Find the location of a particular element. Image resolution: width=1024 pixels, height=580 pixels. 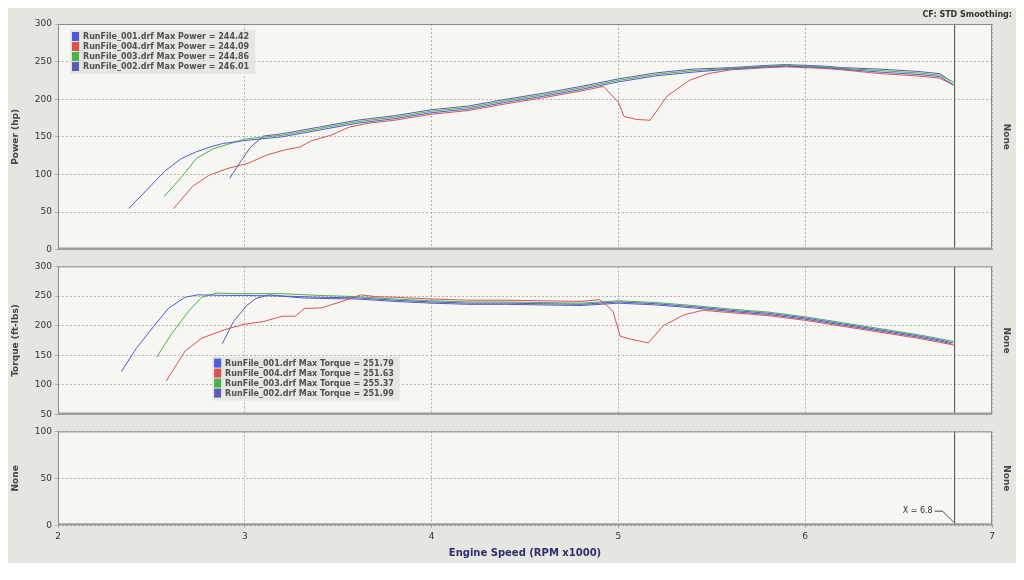

x-axis-title: Engine Speed (RPM x1000) is located at coordinates (525, 552).